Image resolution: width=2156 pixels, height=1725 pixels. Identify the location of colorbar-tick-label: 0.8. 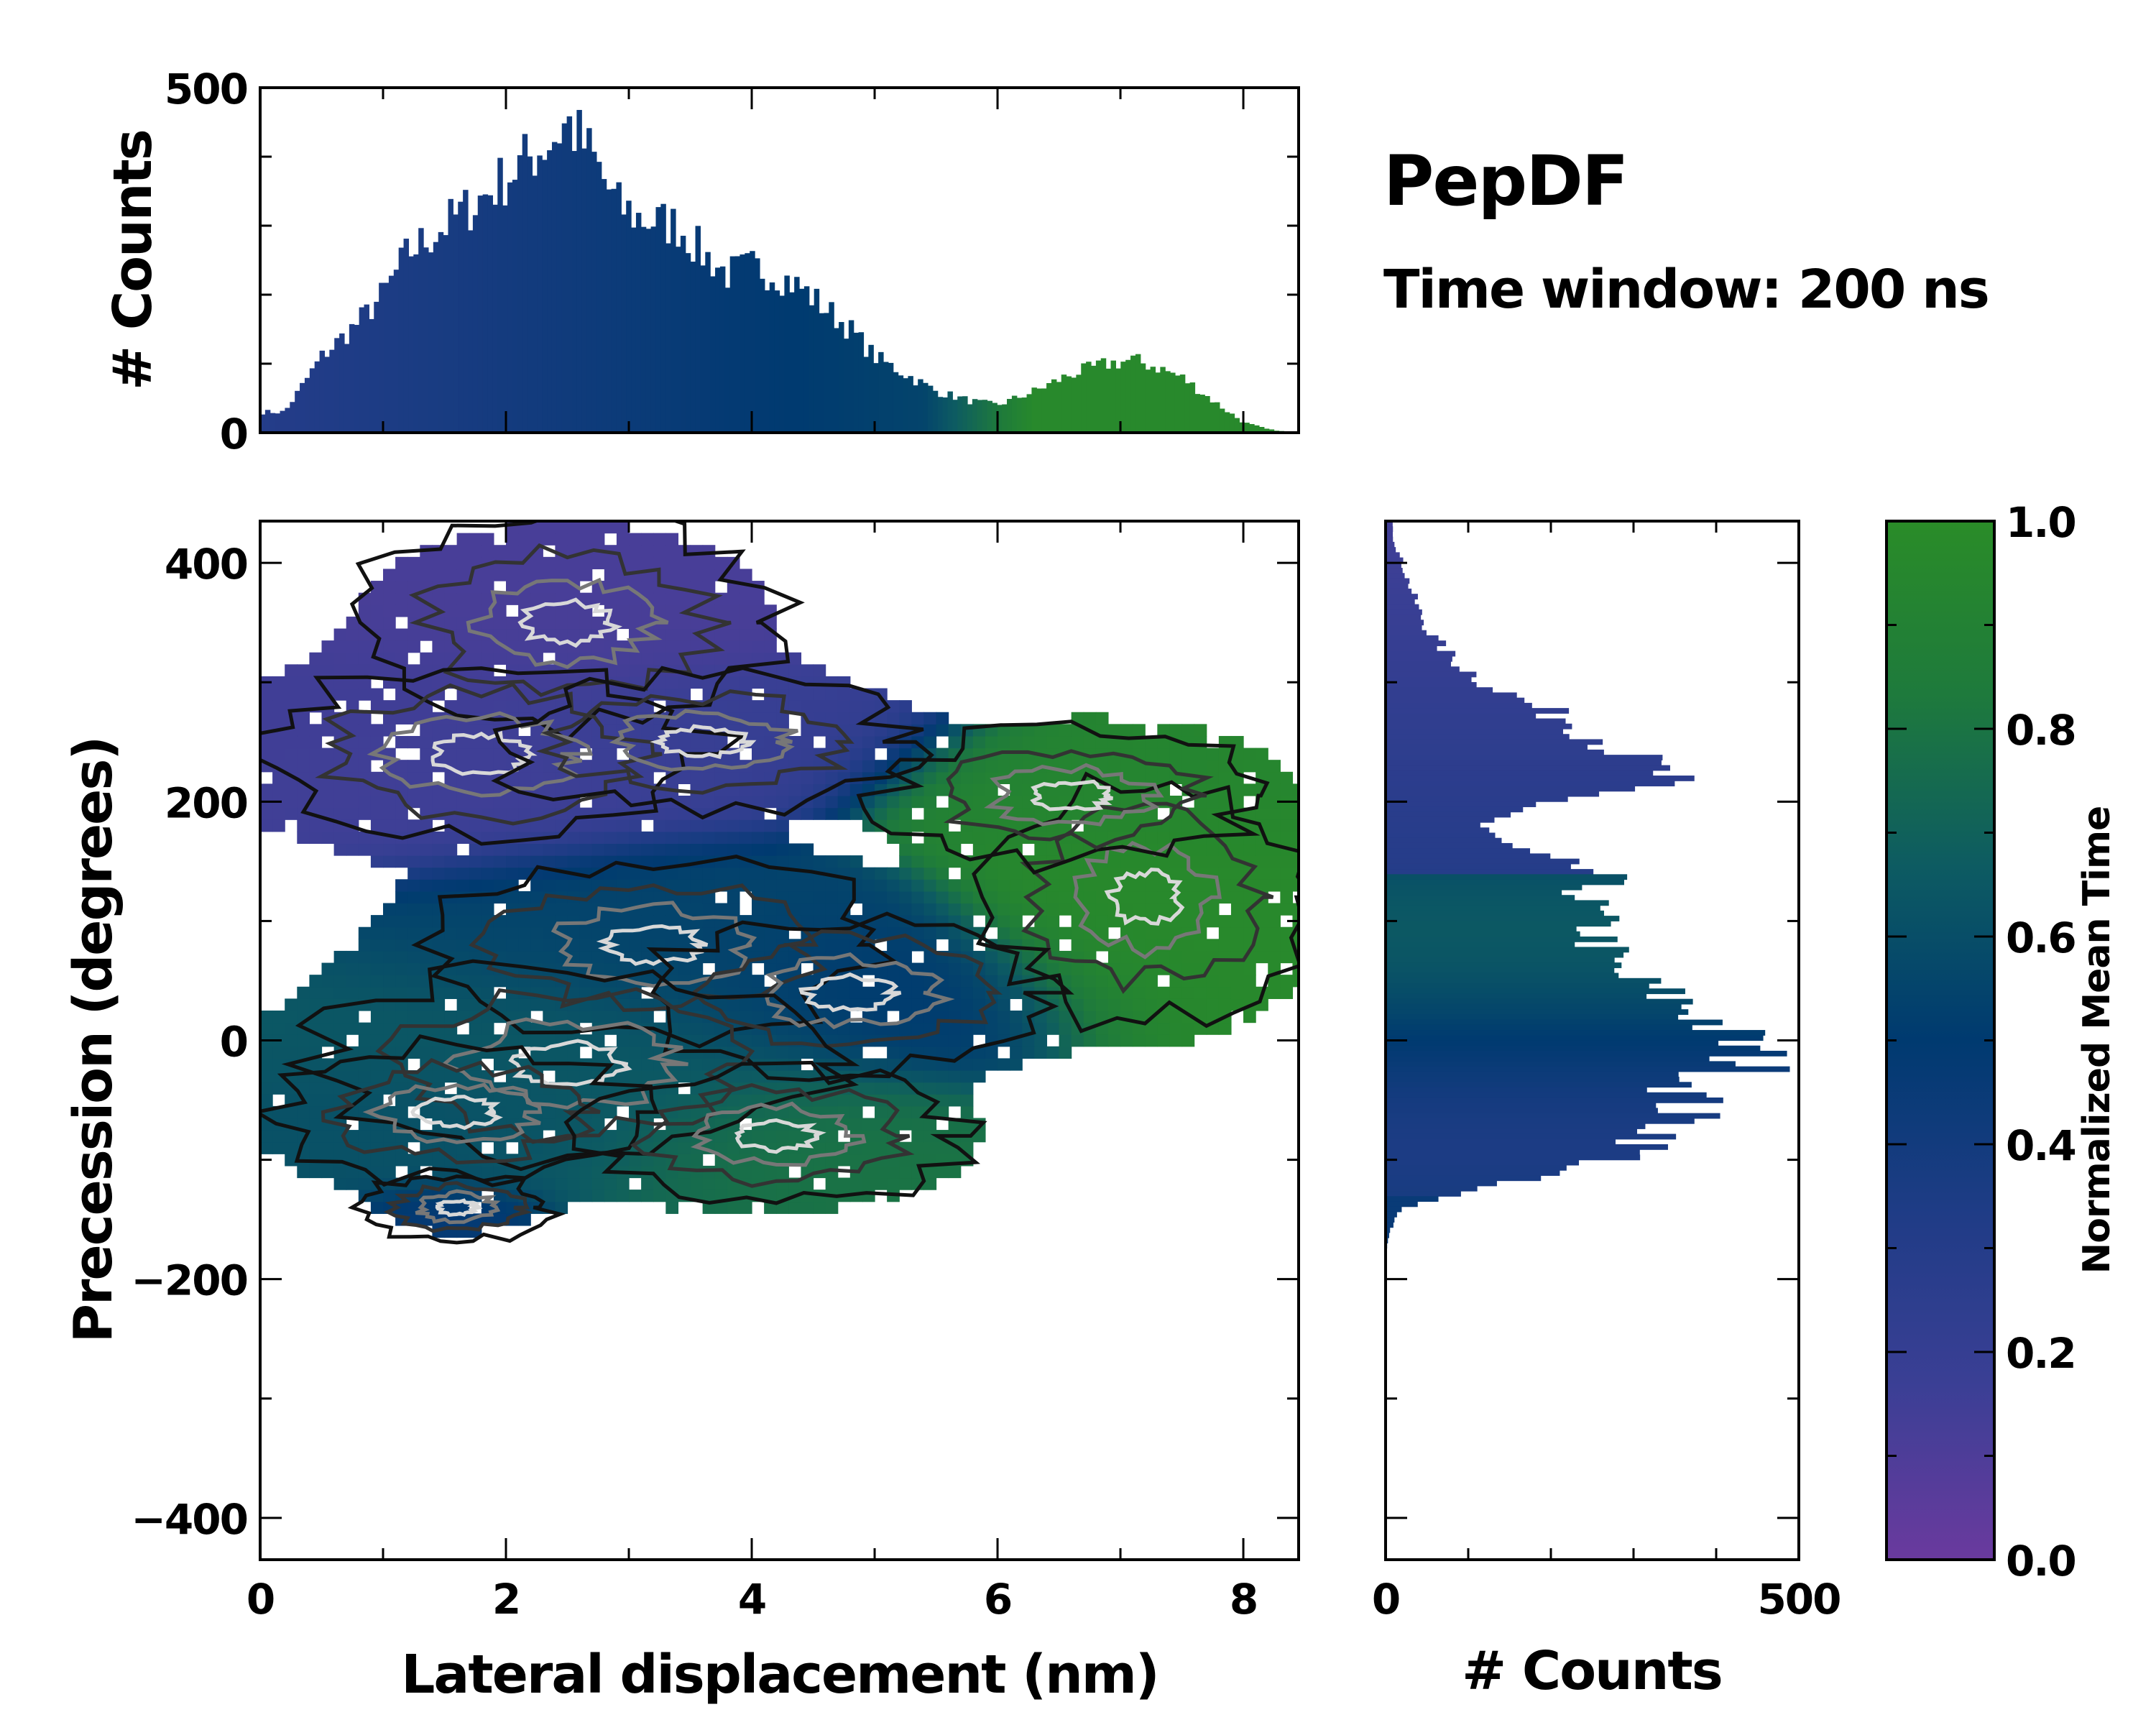
(2041, 730).